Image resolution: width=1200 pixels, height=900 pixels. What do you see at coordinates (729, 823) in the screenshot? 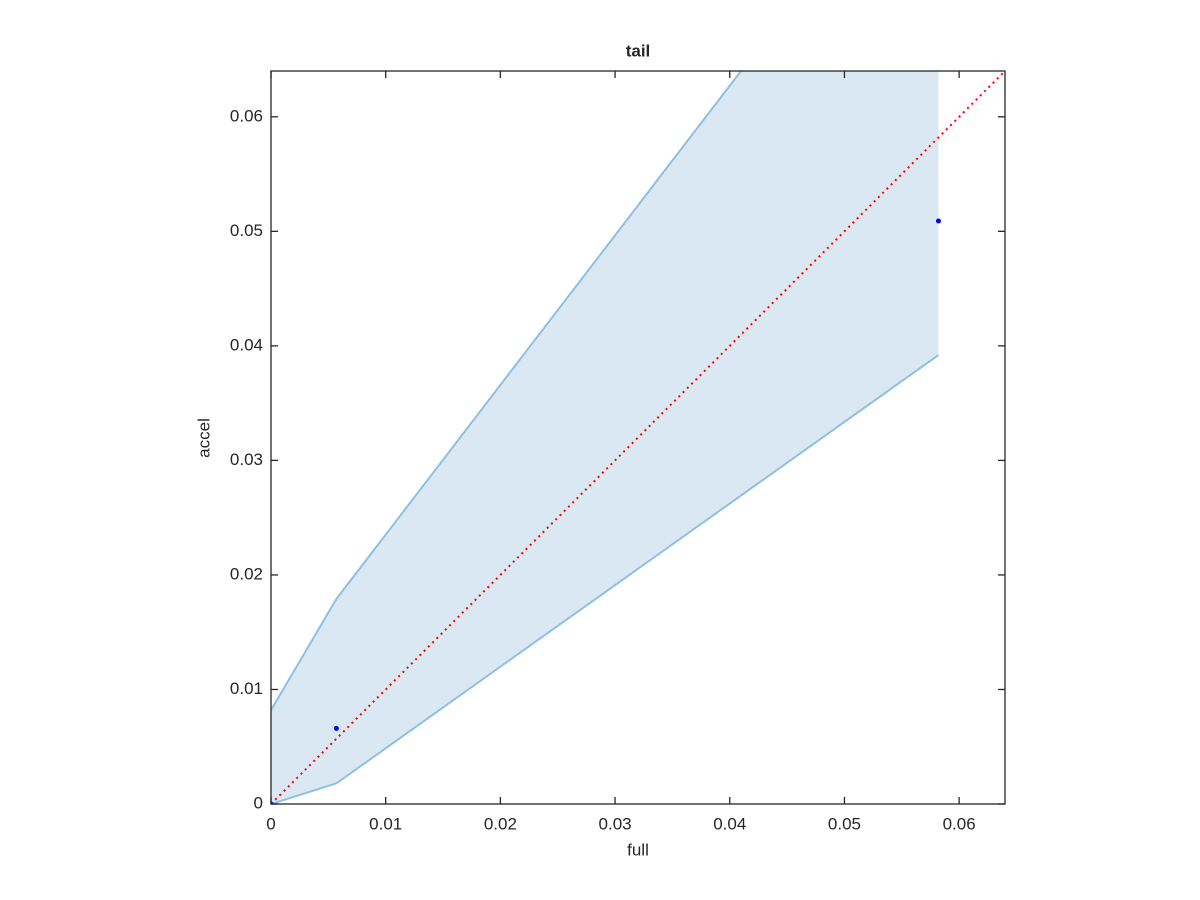
I see `x-tick-label: 0.04` at bounding box center [729, 823].